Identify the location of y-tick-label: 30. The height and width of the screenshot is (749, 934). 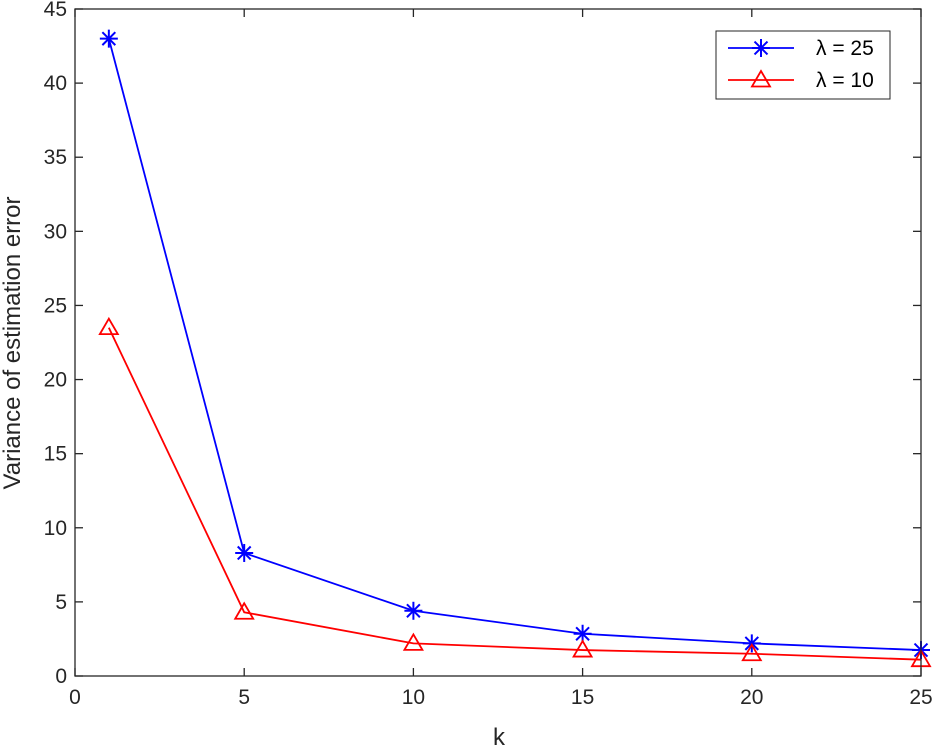
(55, 231).